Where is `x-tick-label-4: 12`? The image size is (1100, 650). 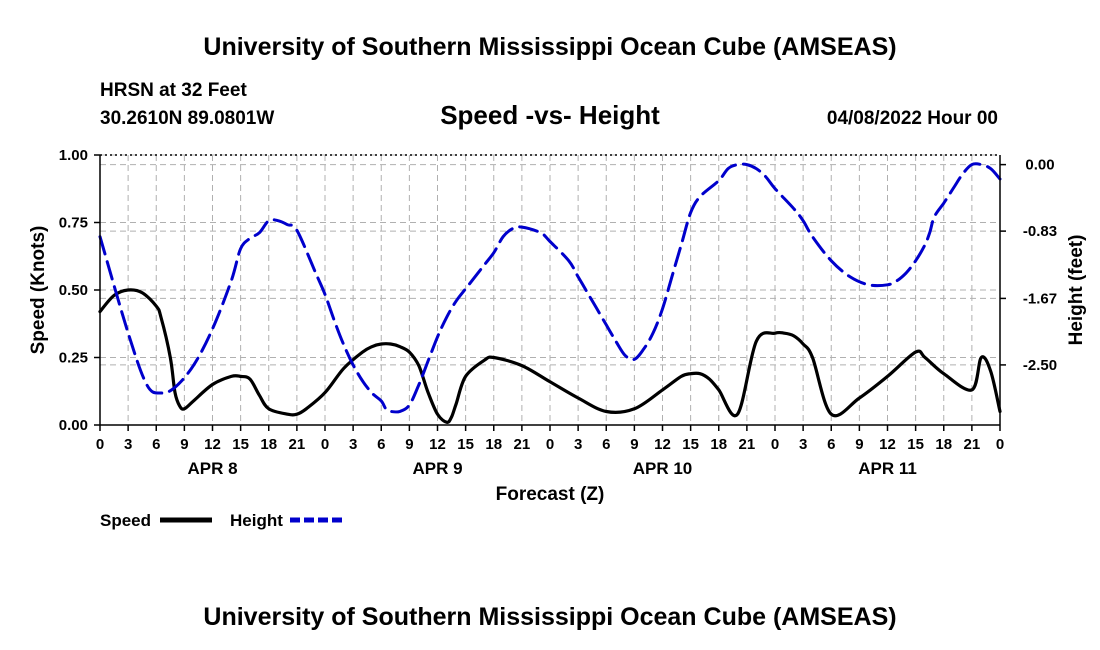
x-tick-label-4: 12 is located at coordinates (212, 444).